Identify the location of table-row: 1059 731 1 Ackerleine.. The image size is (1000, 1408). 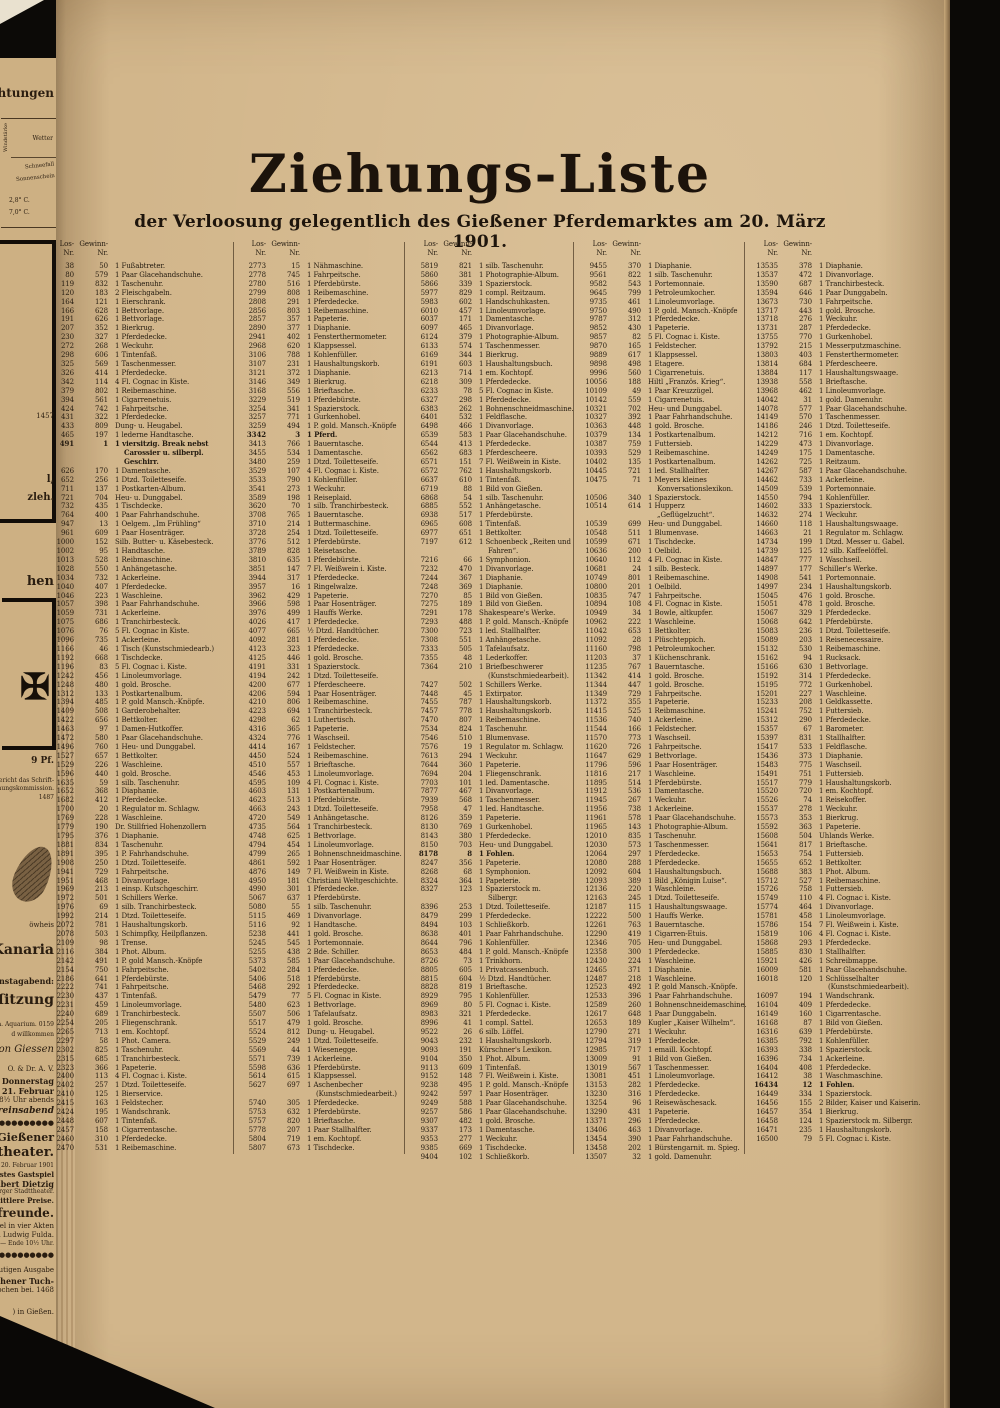
(138, 613).